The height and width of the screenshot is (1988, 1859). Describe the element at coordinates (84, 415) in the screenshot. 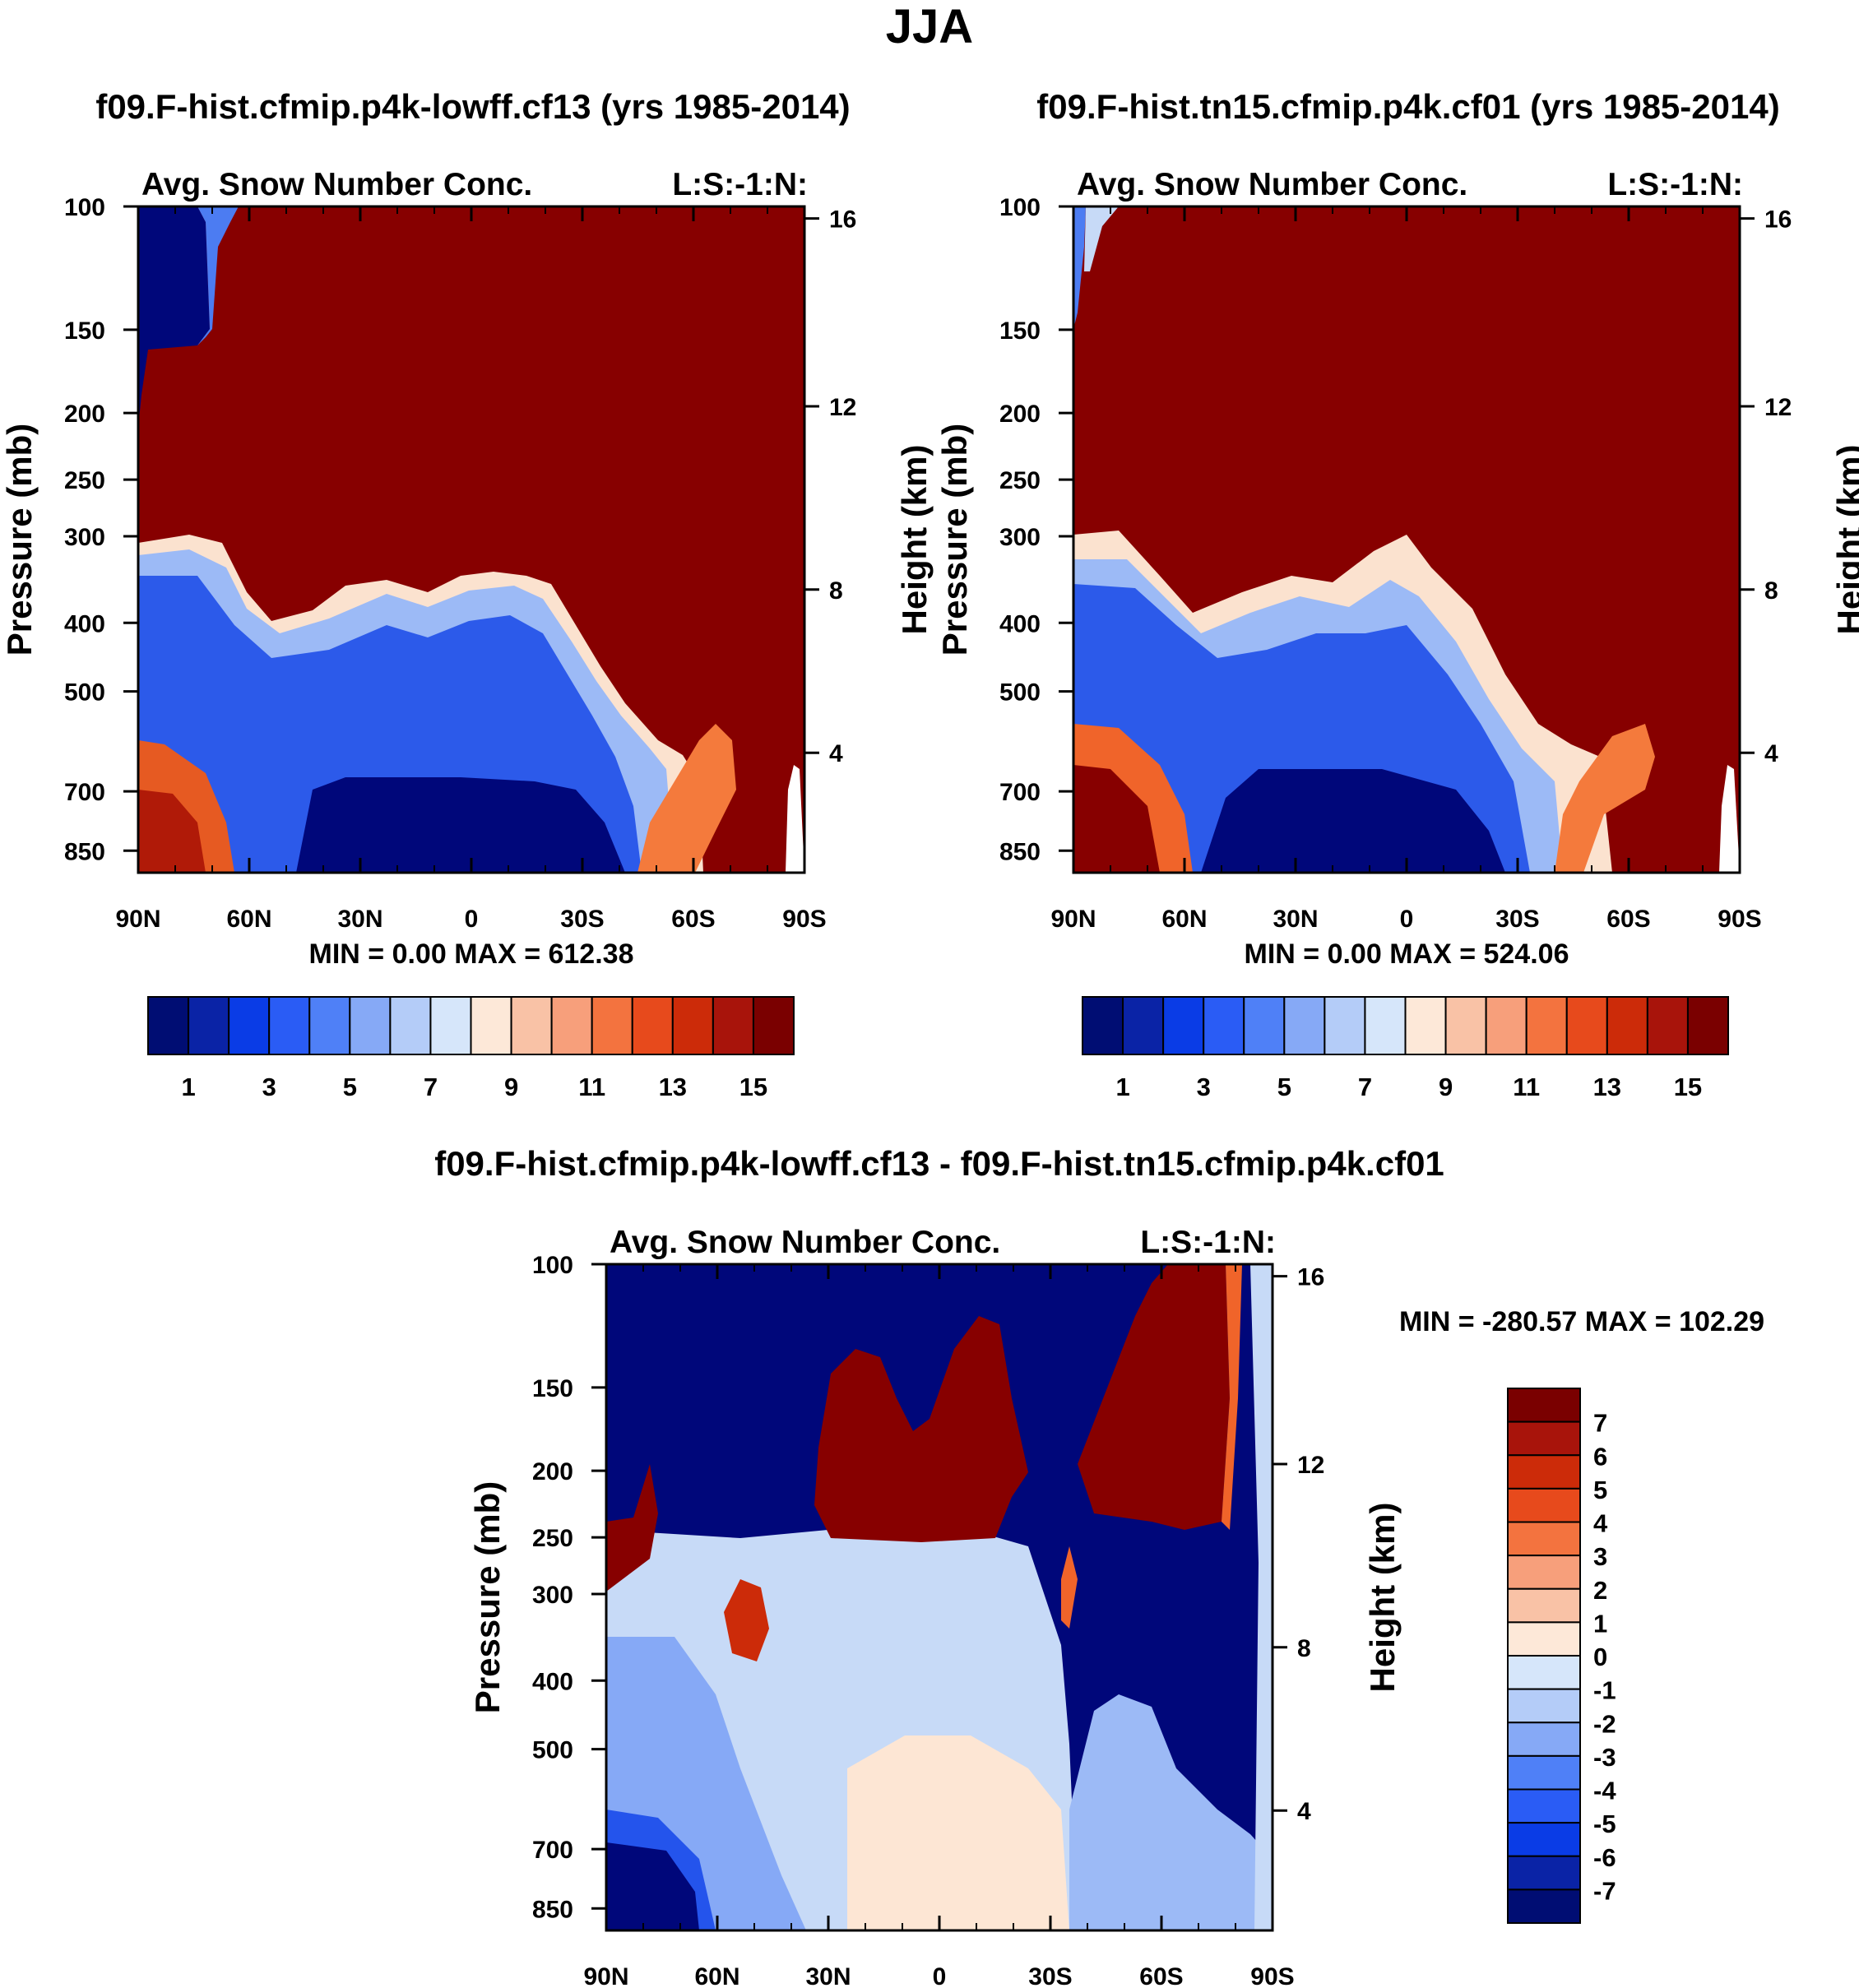

I see `panel-1-y-tick-label: 200` at that location.